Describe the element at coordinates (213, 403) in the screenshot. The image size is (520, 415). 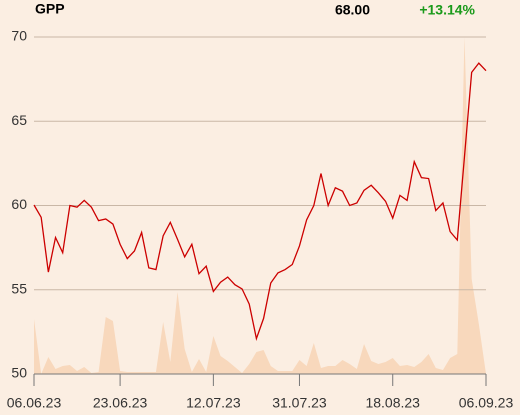
I see `x-tick-label: 12.07.23` at that location.